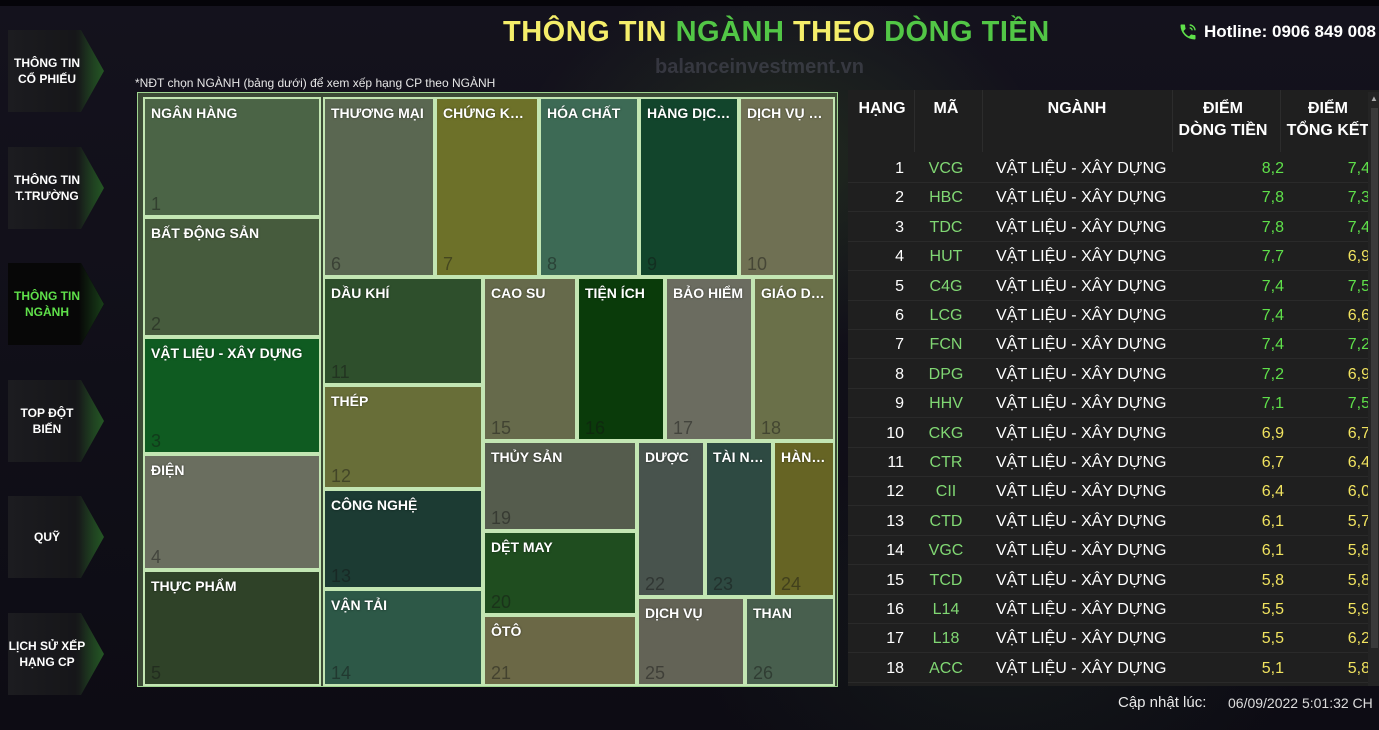 Image resolution: width=1379 pixels, height=730 pixels. Describe the element at coordinates (1272, 639) in the screenshot. I see `cell-flow-score: 5,5` at that location.